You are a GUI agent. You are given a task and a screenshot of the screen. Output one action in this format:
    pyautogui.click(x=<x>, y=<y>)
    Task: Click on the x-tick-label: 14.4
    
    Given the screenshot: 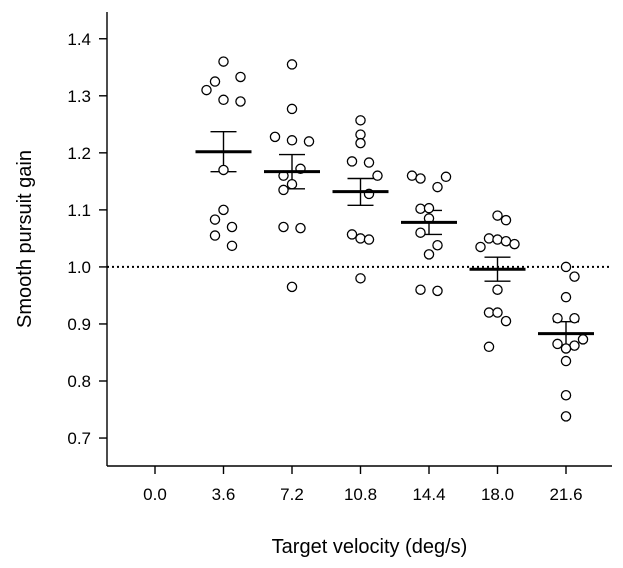 What is the action you would take?
    pyautogui.click(x=428, y=494)
    